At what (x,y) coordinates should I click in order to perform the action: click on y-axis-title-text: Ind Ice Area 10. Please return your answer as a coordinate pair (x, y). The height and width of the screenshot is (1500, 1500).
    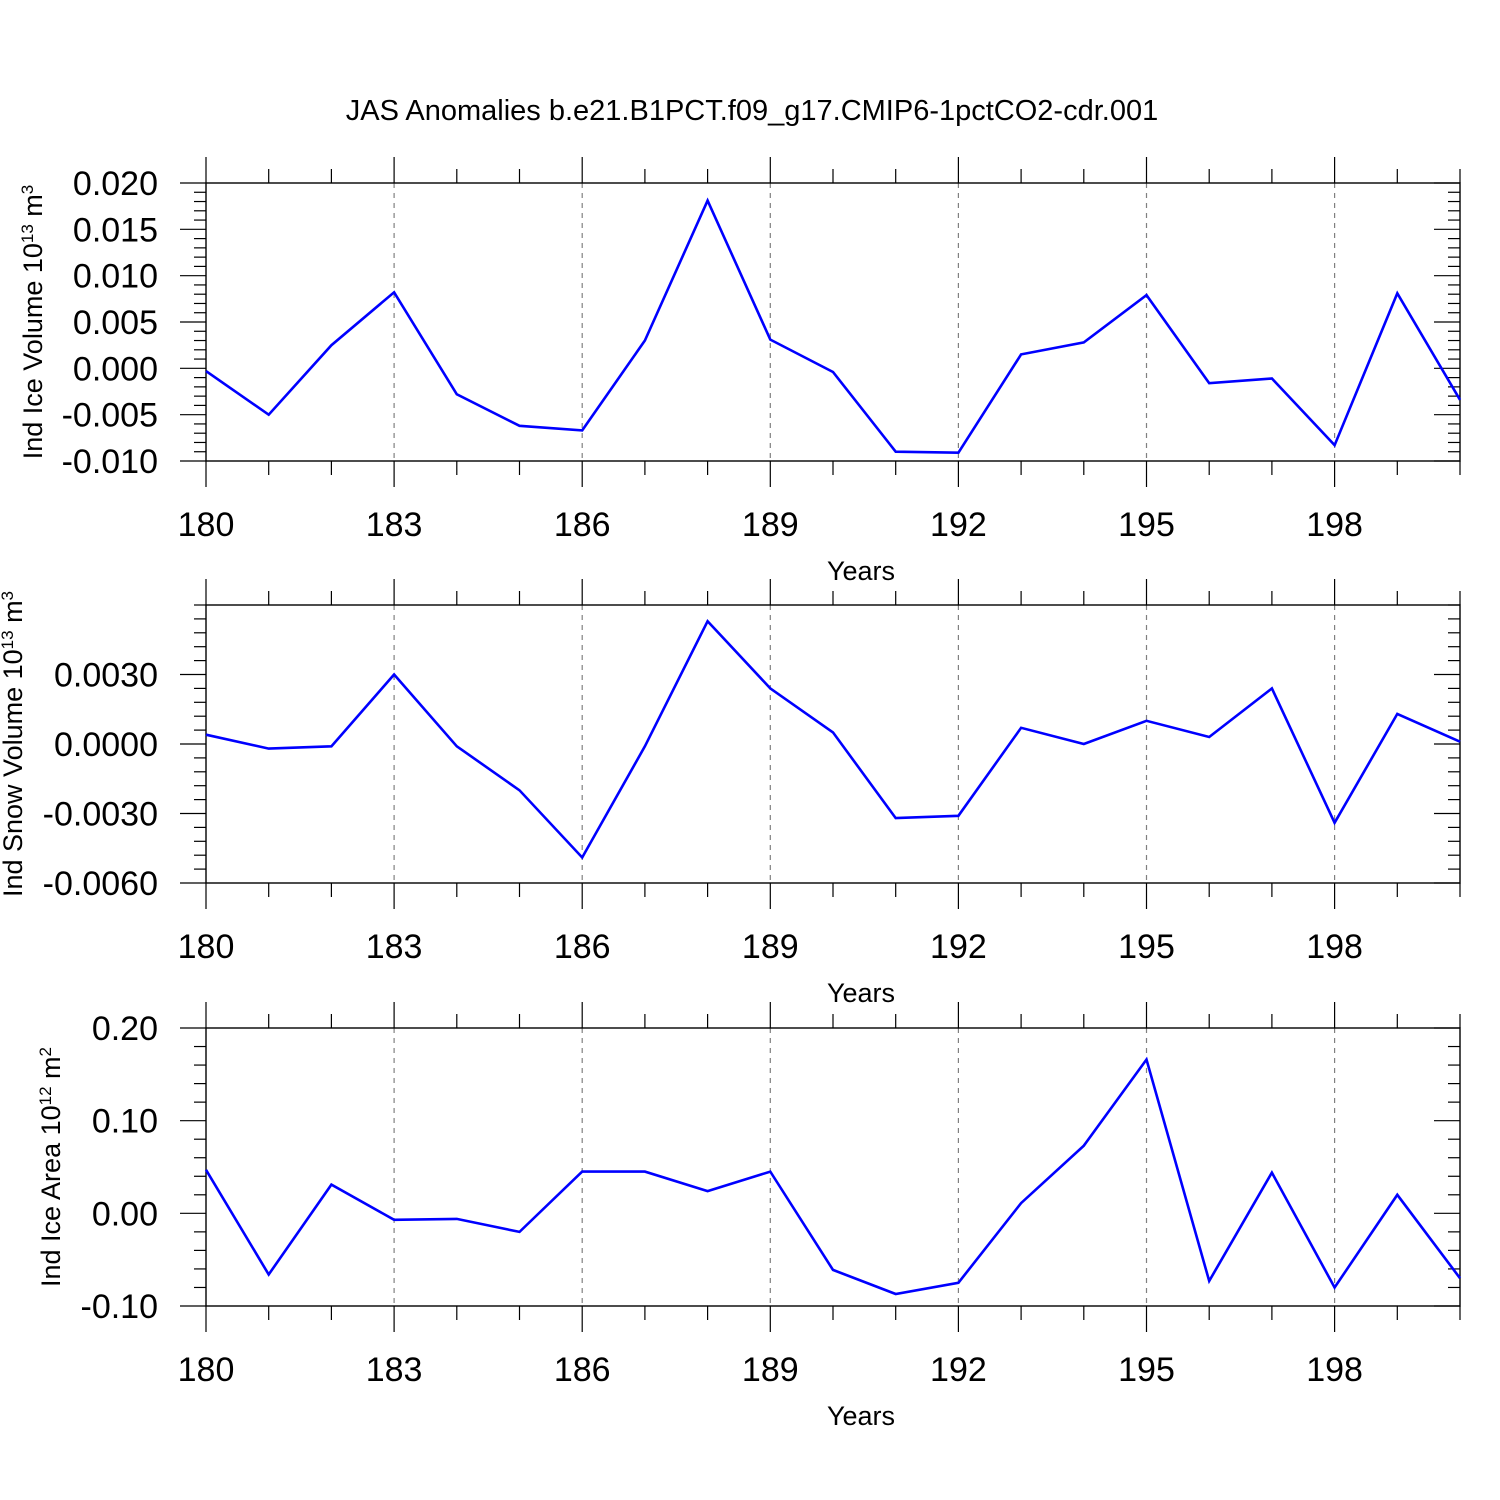
    Looking at the image, I should click on (51, 1196).